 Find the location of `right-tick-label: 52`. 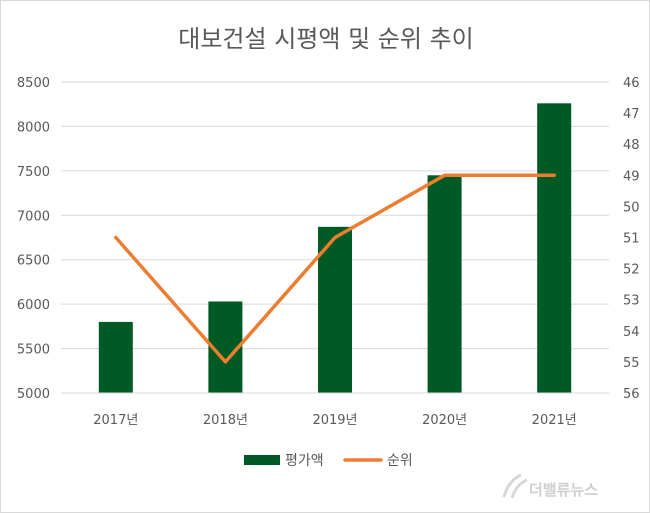

right-tick-label: 52 is located at coordinates (631, 270).